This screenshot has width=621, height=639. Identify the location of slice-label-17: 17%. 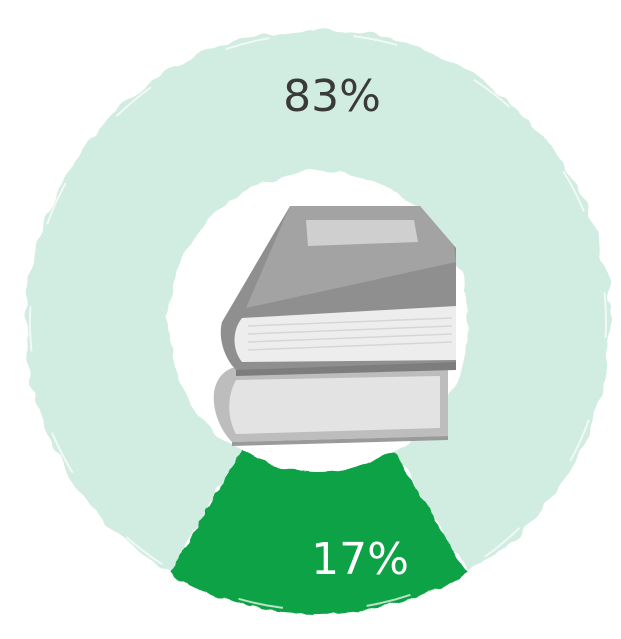
(360, 559).